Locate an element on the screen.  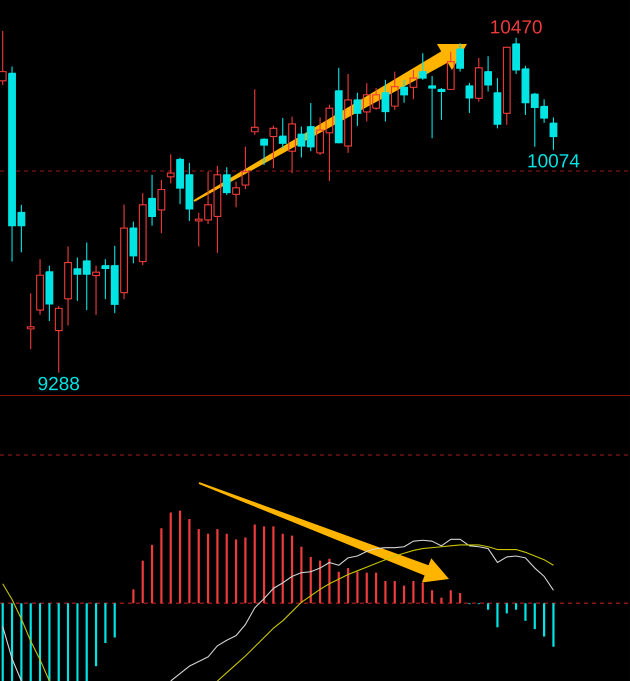
annotation: 10074 is located at coordinates (554, 161).